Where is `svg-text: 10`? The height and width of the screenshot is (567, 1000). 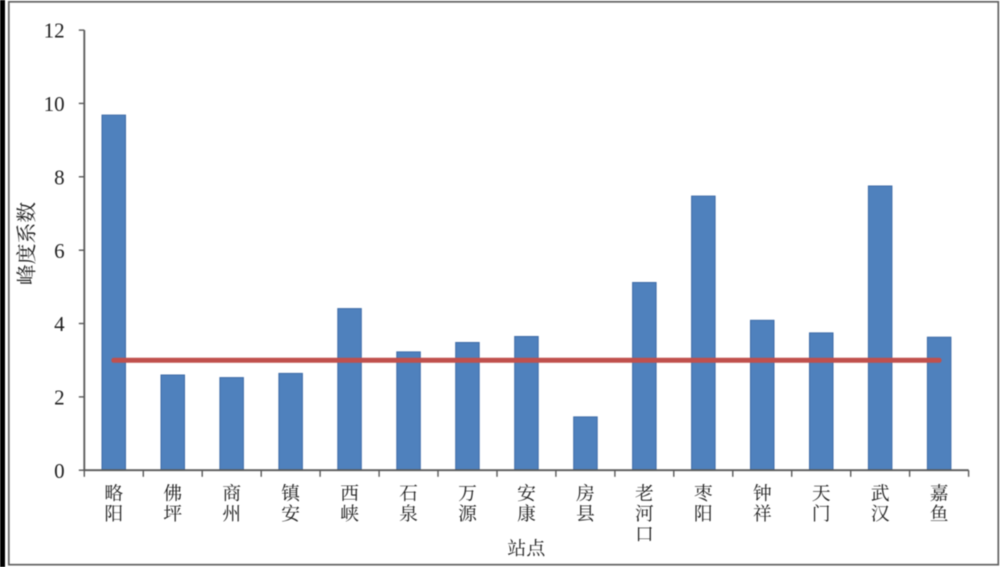
svg-text: 10 is located at coordinates (54, 104).